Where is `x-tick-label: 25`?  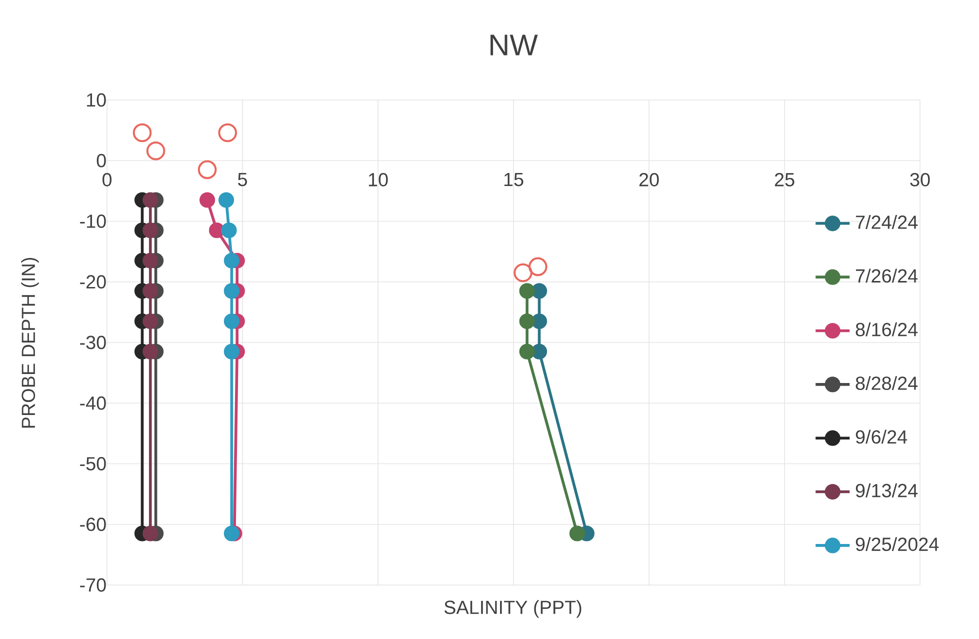 x-tick-label: 25 is located at coordinates (784, 179).